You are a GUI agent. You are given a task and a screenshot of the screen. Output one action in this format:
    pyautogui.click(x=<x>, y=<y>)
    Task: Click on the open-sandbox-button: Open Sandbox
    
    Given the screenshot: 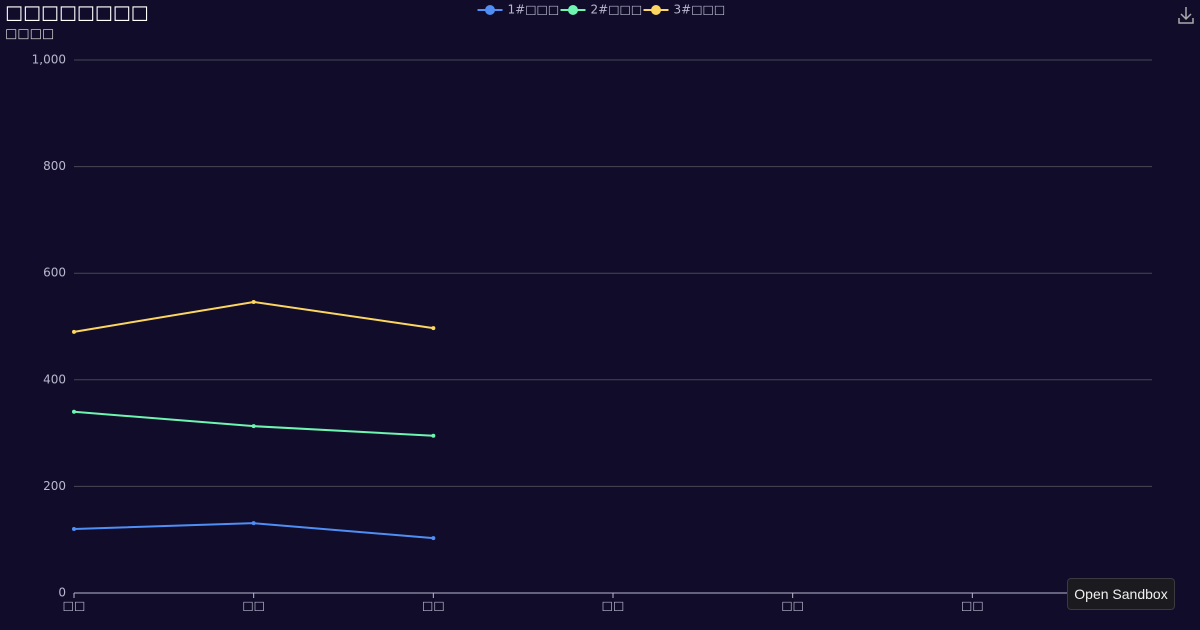 What is the action you would take?
    pyautogui.click(x=1121, y=594)
    